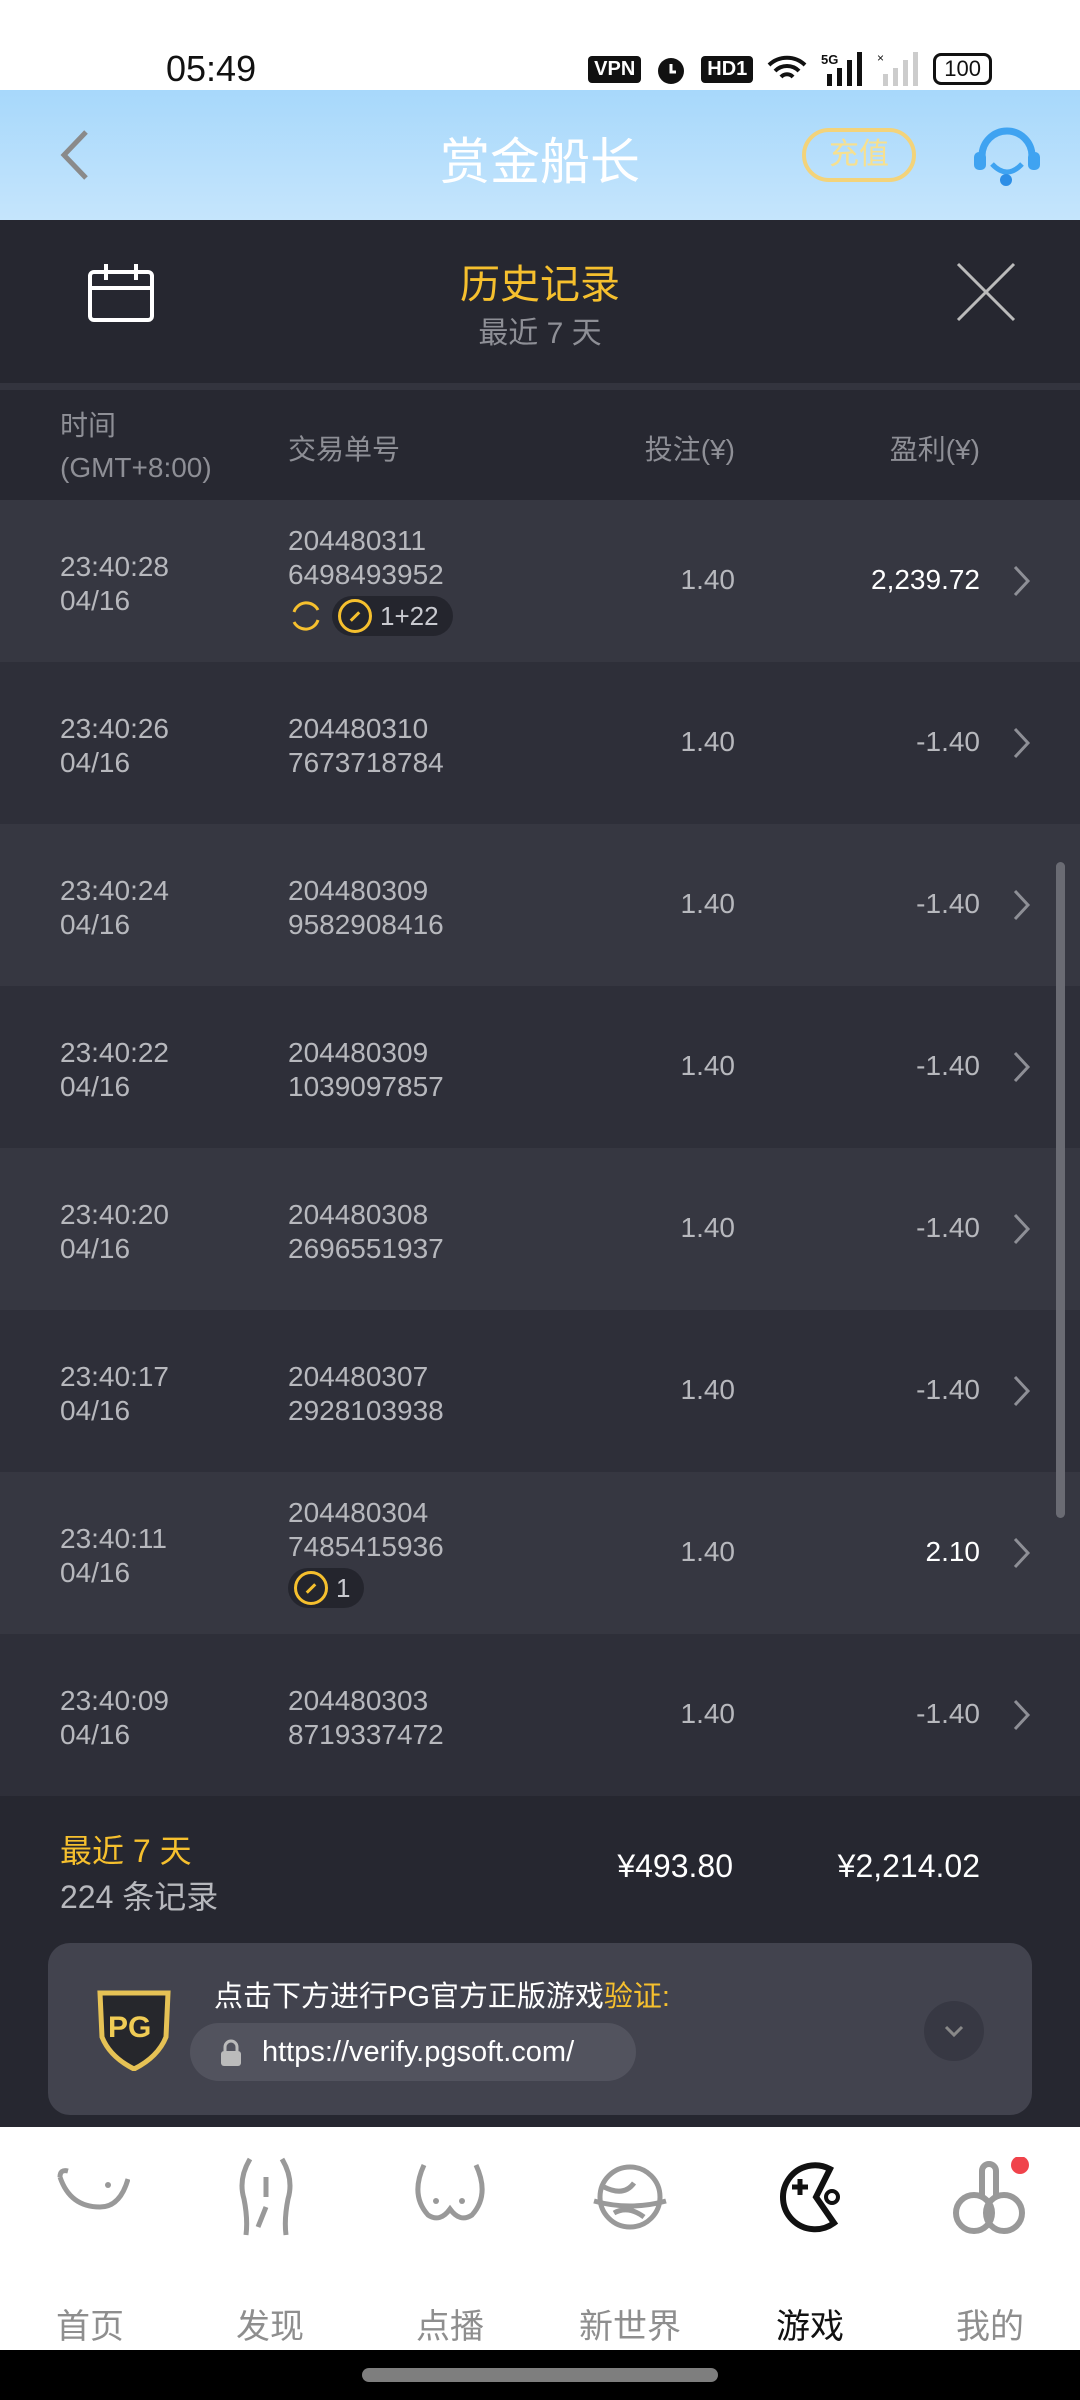 This screenshot has height=2400, width=1080. I want to click on scrollbar, so click(1060, 1190).